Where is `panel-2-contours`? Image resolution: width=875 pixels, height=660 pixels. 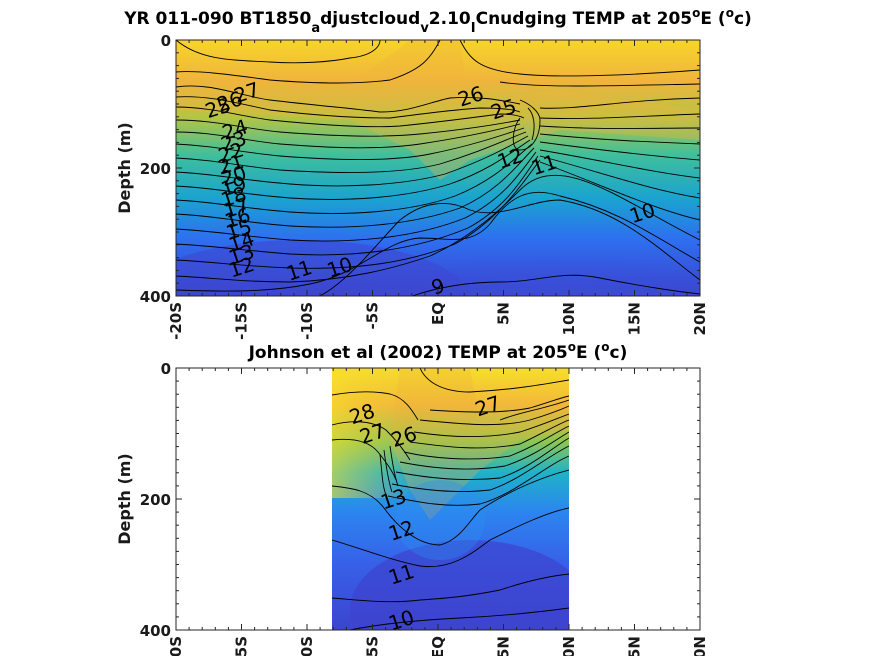 panel-2-contours is located at coordinates (450, 499).